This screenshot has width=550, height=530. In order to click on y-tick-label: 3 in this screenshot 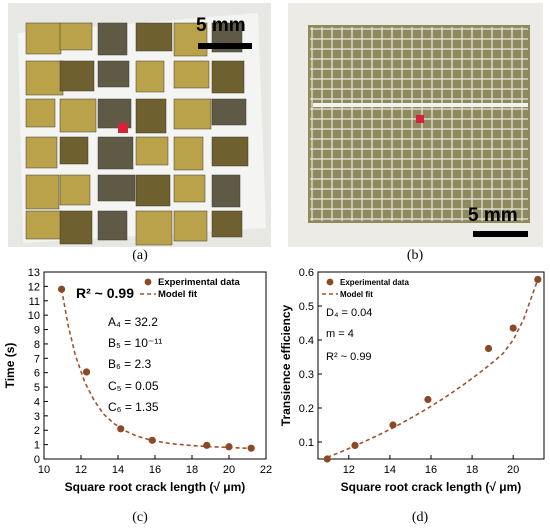, I will do `click(37, 417)`.